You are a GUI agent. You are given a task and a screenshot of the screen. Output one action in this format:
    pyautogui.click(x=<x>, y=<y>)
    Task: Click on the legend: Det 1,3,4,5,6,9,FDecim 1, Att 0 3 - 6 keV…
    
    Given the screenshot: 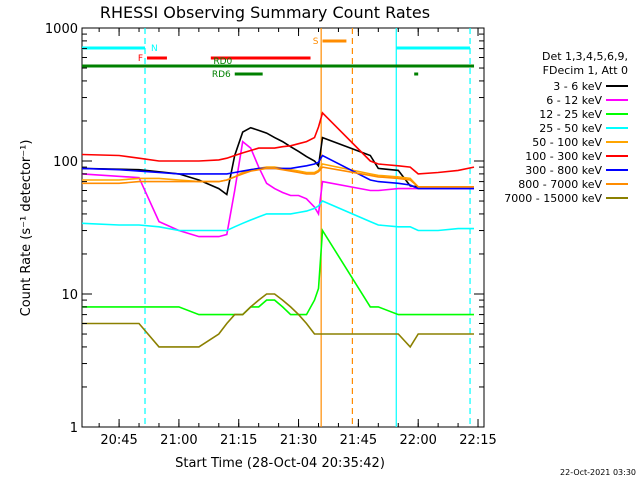 What is the action you would take?
    pyautogui.click(x=566, y=127)
    